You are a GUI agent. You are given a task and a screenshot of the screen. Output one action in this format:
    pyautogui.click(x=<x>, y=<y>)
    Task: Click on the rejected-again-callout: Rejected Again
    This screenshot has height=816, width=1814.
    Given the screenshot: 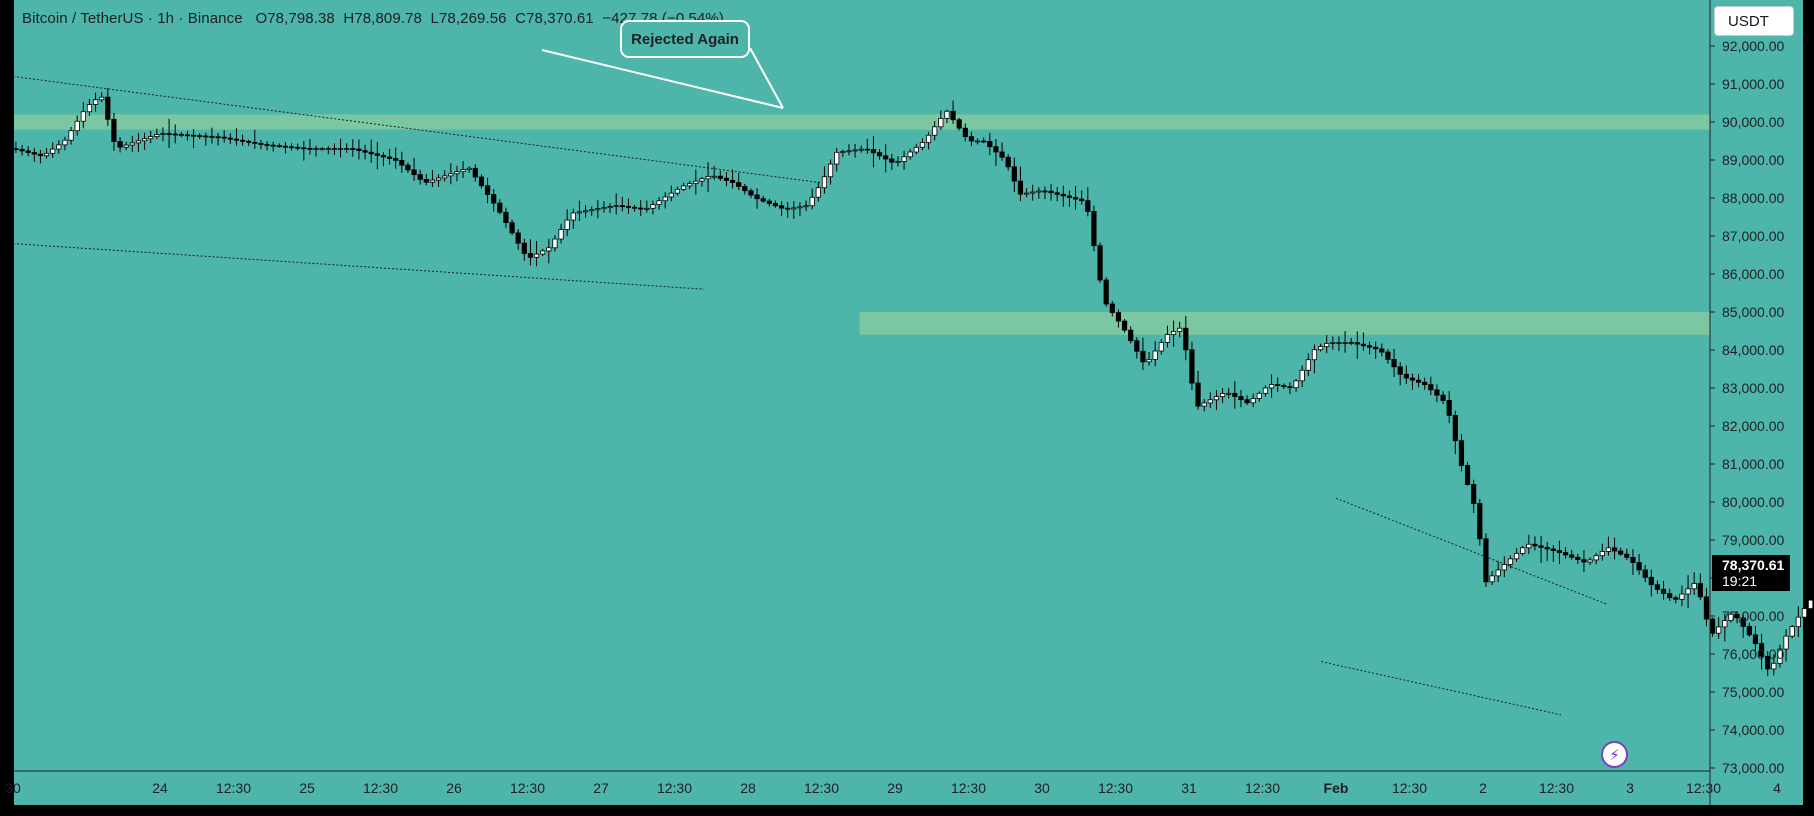 What is the action you would take?
    pyautogui.click(x=685, y=39)
    